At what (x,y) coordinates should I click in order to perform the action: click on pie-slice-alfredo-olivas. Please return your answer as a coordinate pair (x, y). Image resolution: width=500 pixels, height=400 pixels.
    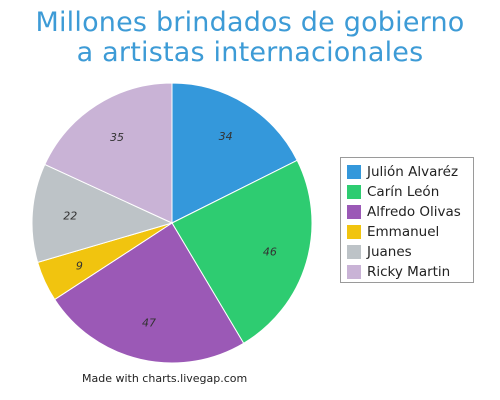
    Looking at the image, I should click on (149, 293).